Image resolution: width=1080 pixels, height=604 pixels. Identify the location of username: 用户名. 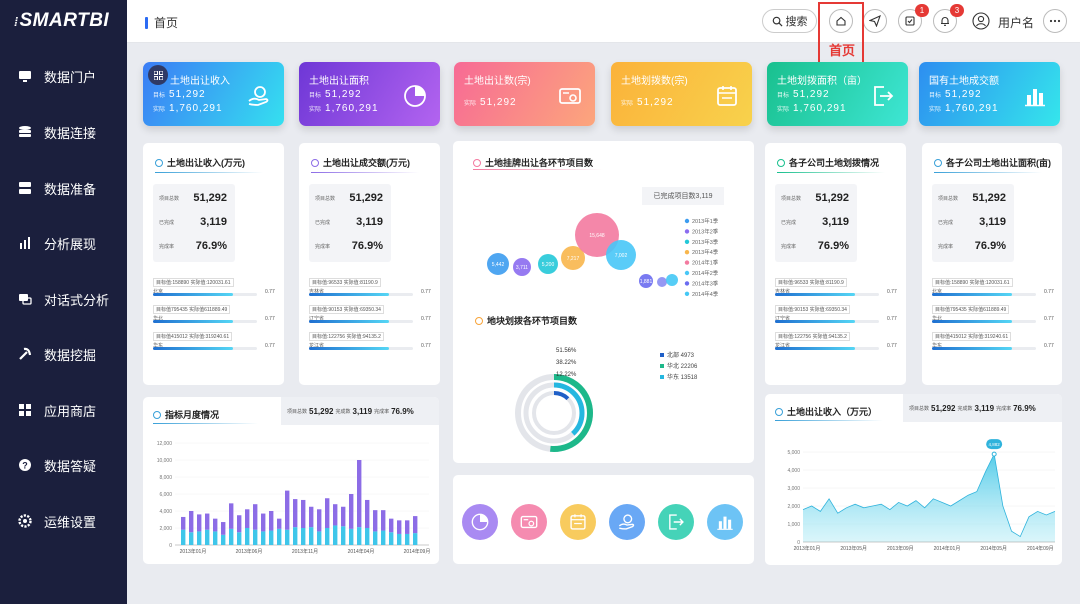
(1016, 23).